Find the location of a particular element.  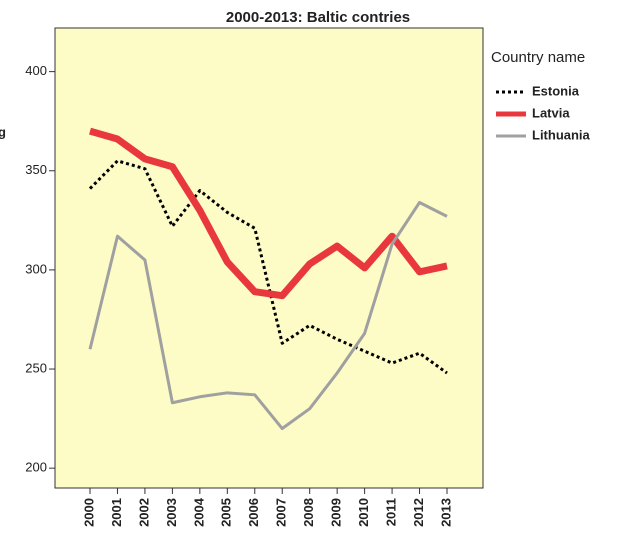

x-tick-label: 2006 is located at coordinates (253, 512).